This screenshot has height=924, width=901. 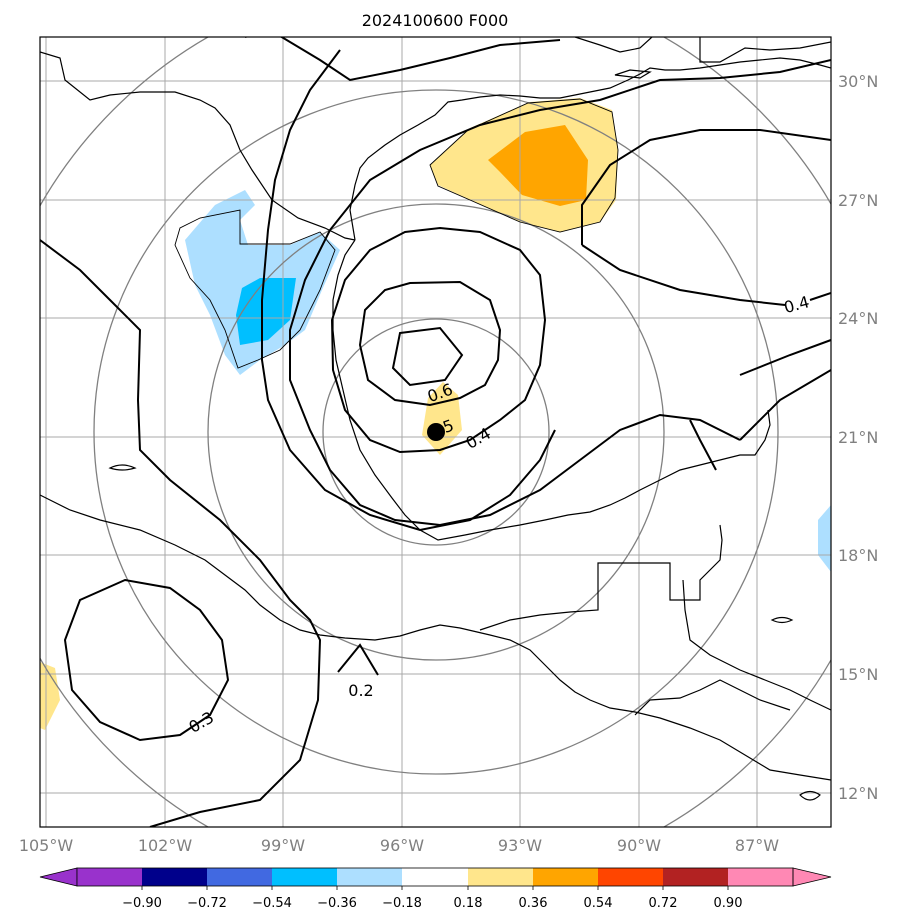 I want to click on positive-anomaly-region-medium, so click(x=538, y=165).